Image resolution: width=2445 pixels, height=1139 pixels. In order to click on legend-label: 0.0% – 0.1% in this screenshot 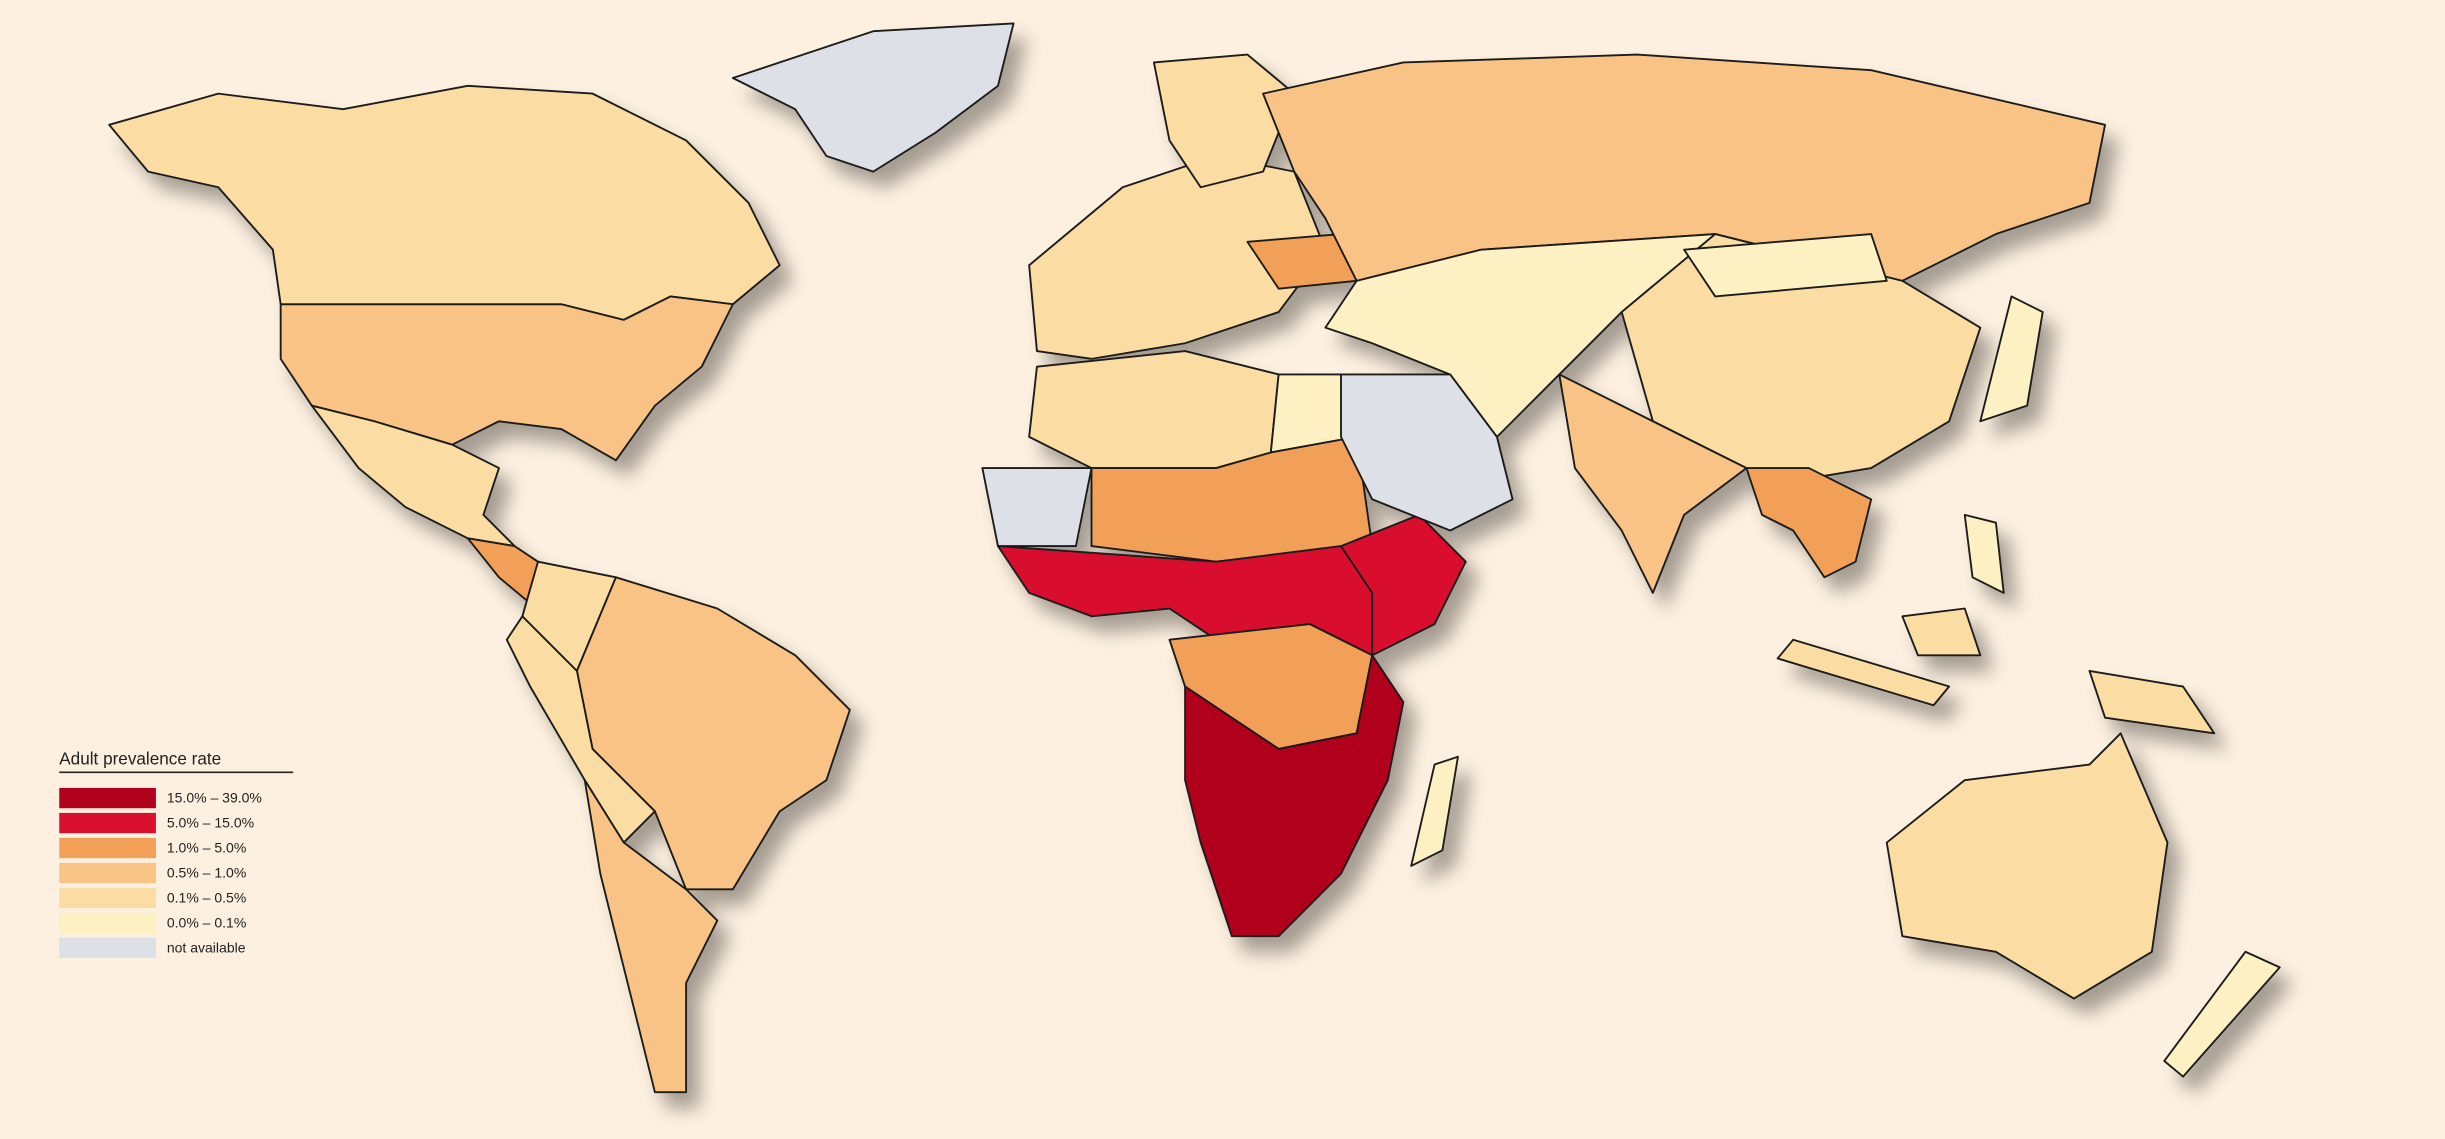, I will do `click(206, 922)`.